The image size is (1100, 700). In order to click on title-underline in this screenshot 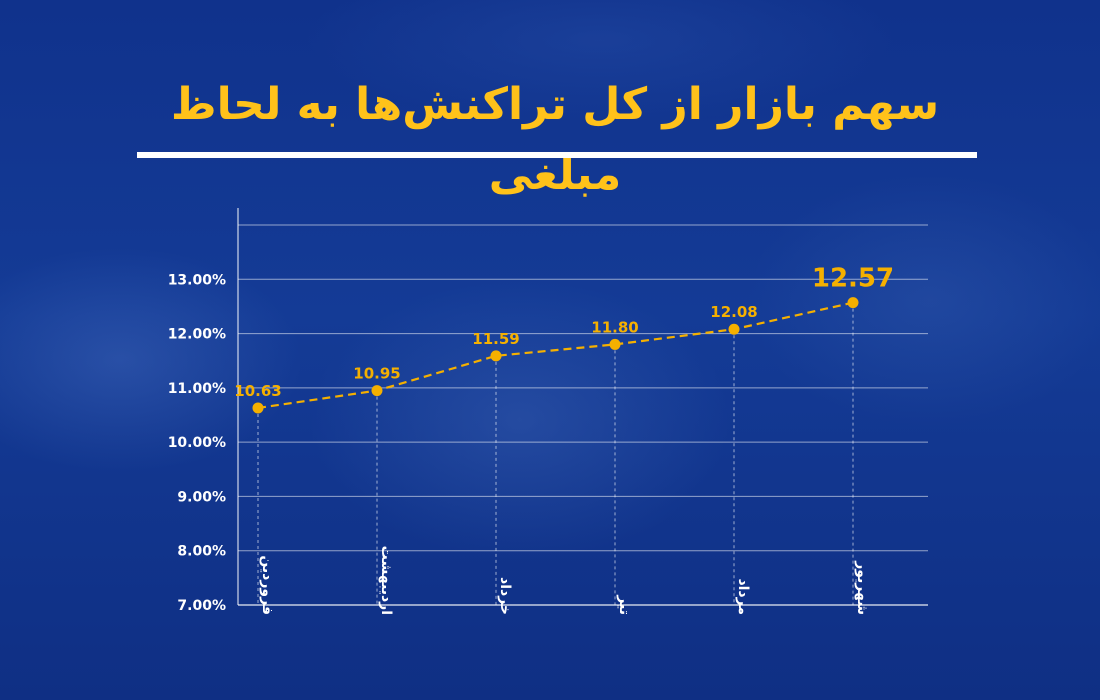, I will do `click(557, 155)`.